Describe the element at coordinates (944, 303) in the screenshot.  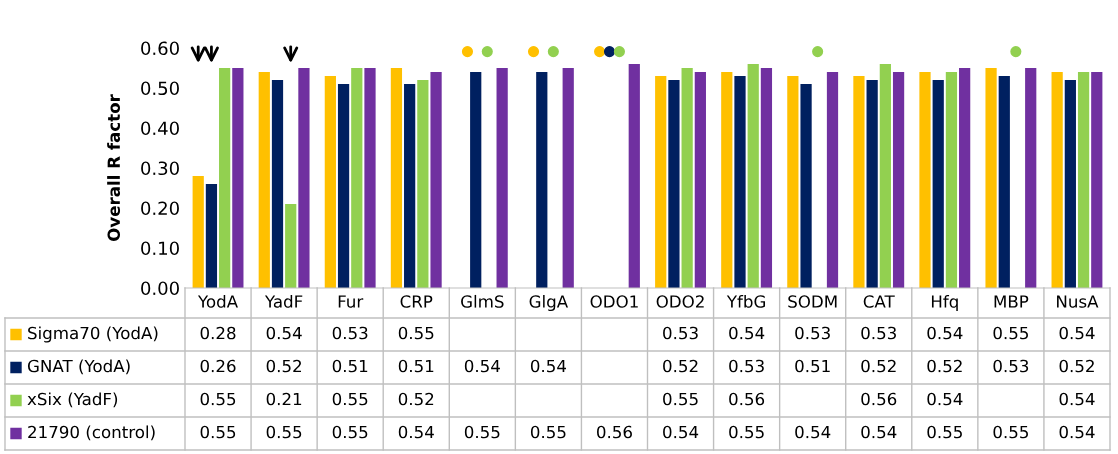
I see `x-tick-label: Hfq` at that location.